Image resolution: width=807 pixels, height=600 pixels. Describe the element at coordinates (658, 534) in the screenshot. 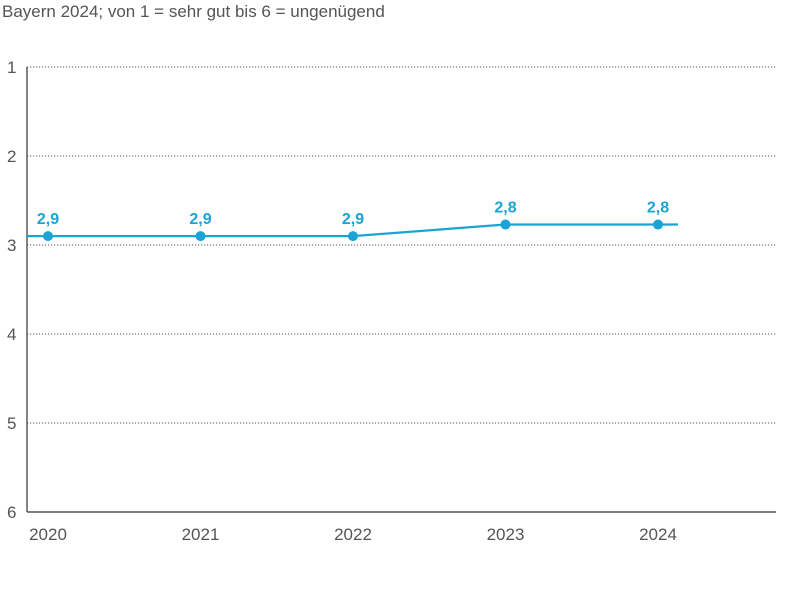

I see `x-tick-label: 2024` at that location.